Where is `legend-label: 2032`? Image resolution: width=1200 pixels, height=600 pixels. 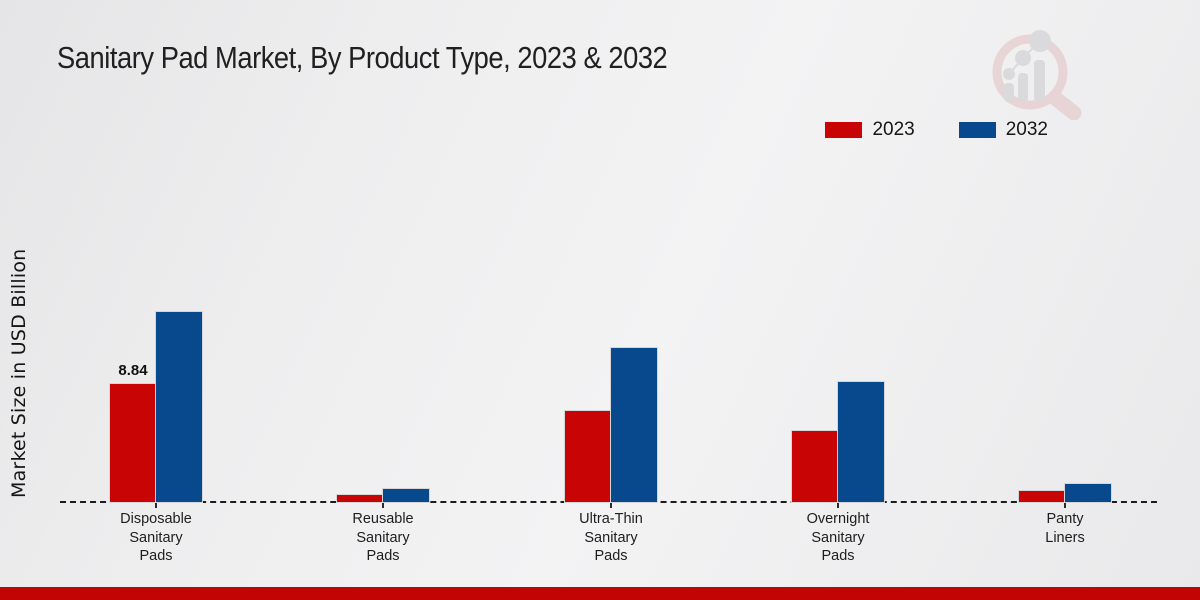 legend-label: 2032 is located at coordinates (1026, 129).